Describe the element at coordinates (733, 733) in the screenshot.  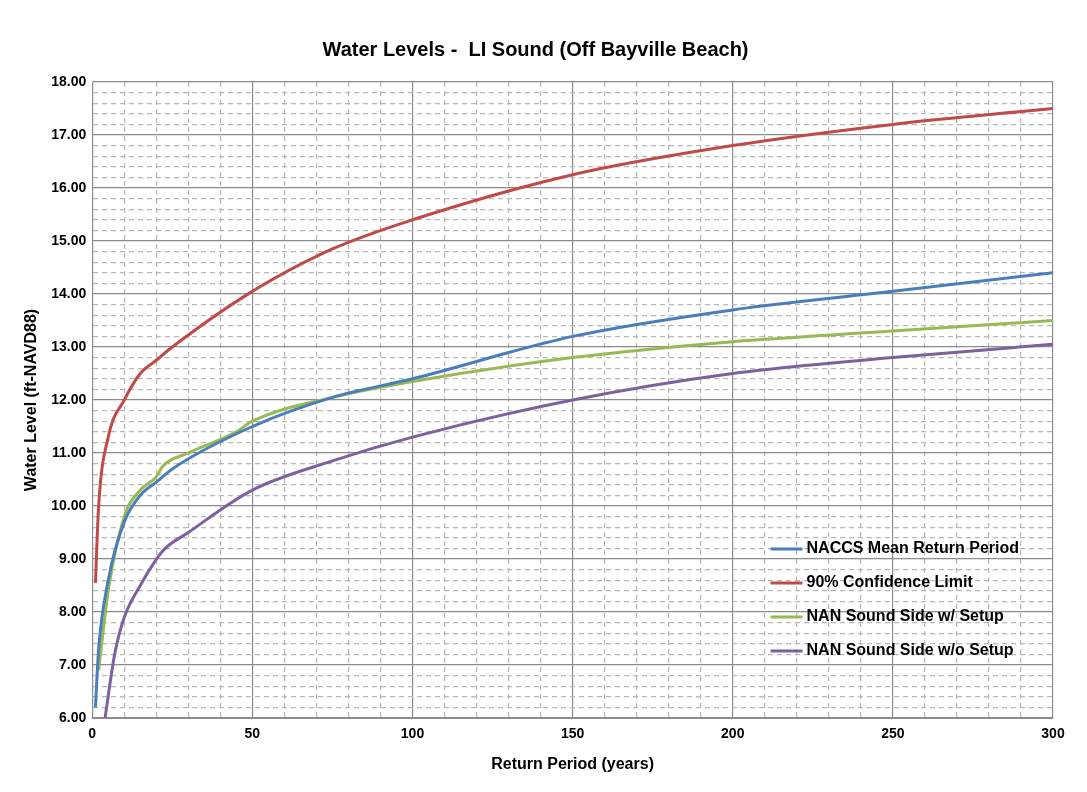
I see `x-tick-label: 200` at that location.